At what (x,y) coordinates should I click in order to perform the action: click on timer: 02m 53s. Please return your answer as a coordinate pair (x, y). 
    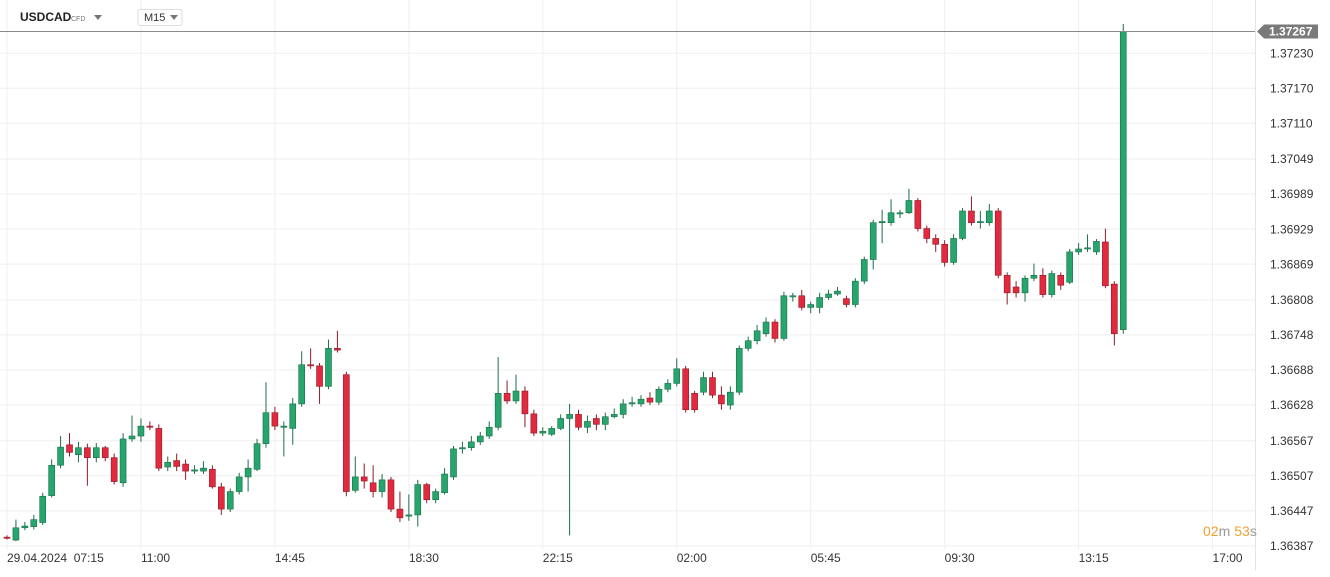
    Looking at the image, I should click on (1230, 531).